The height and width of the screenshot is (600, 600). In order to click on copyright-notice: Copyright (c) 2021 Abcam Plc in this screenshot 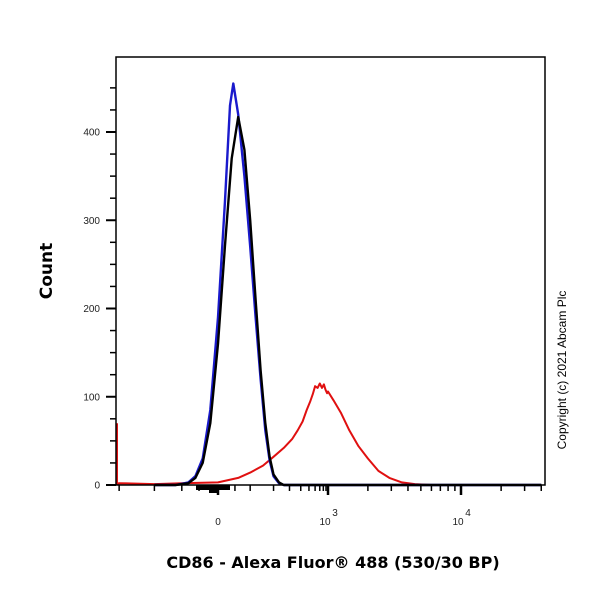, I will do `click(562, 370)`.